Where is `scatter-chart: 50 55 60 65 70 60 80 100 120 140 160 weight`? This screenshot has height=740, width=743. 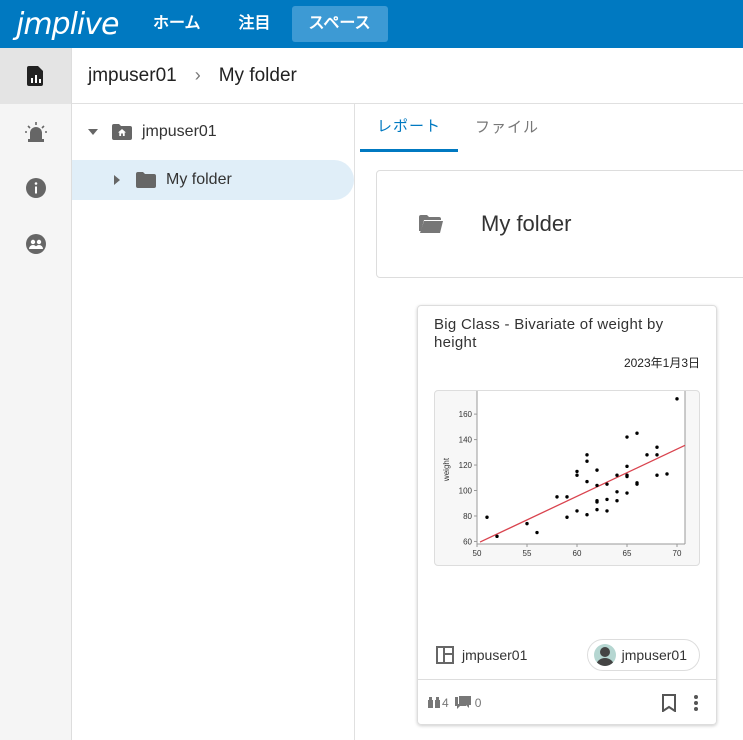
scatter-chart: 50 55 60 65 70 60 80 100 120 140 160 weight is located at coordinates (564, 474).